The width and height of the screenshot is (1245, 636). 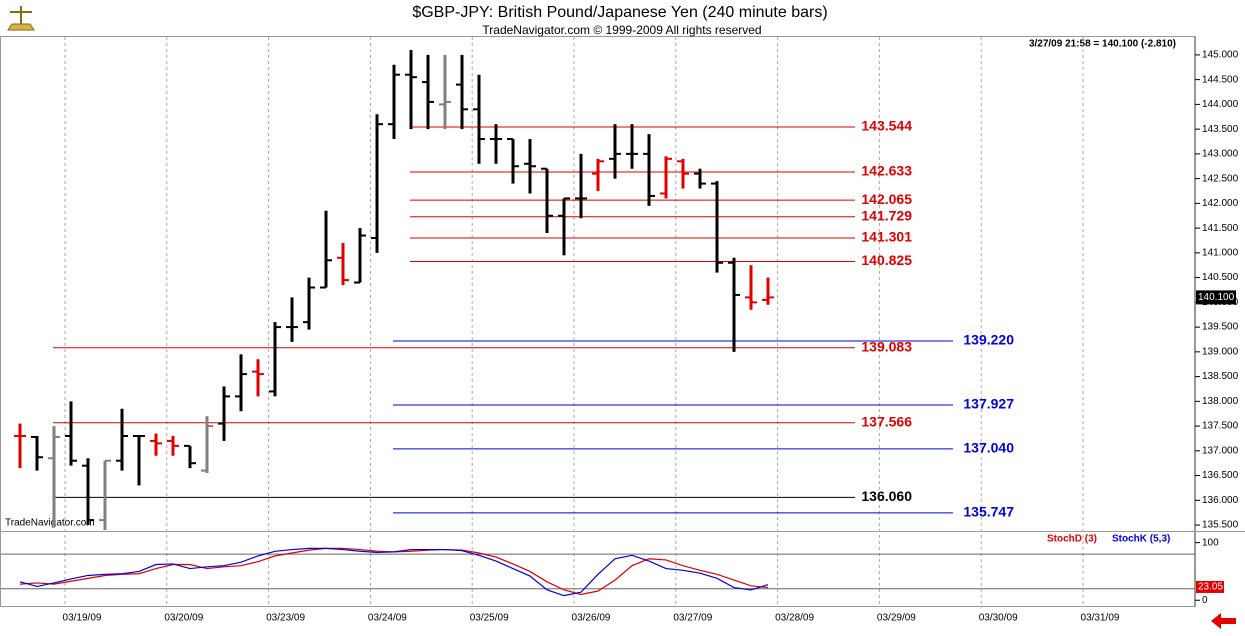 What do you see at coordinates (1220, 79) in the screenshot?
I see `y-tick-label: 144.500` at bounding box center [1220, 79].